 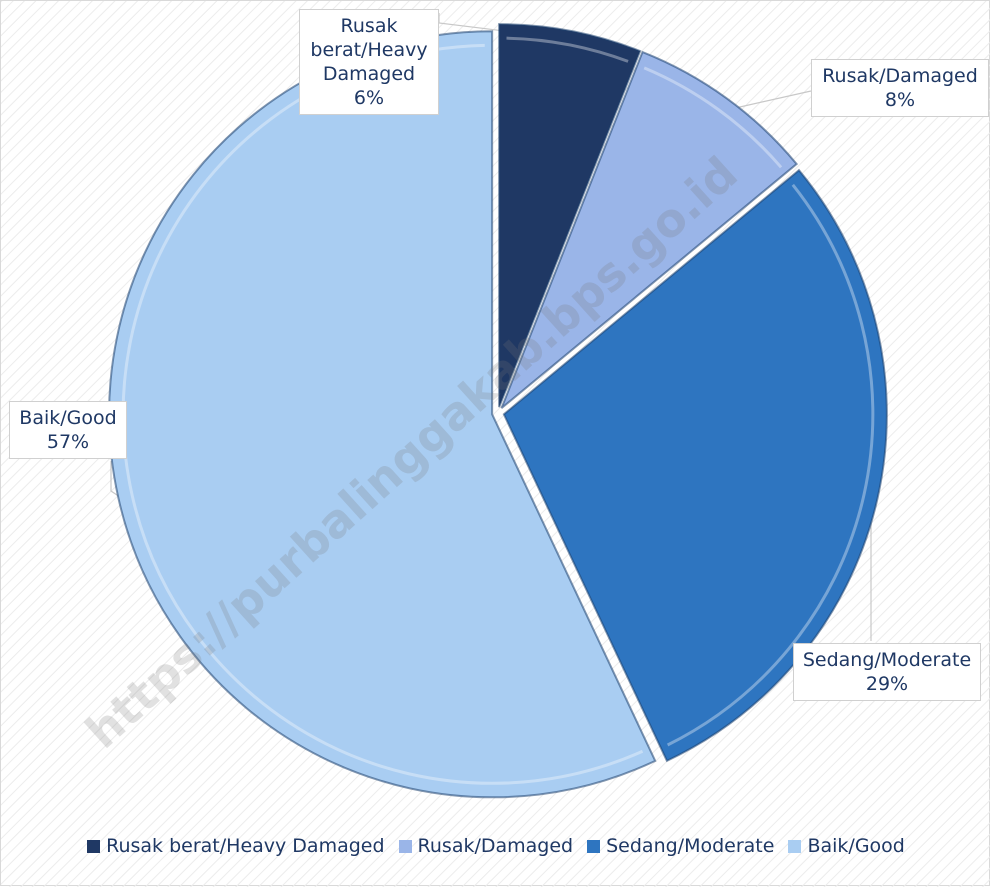 I want to click on label-category: Rusak/Damaged, so click(x=900, y=76).